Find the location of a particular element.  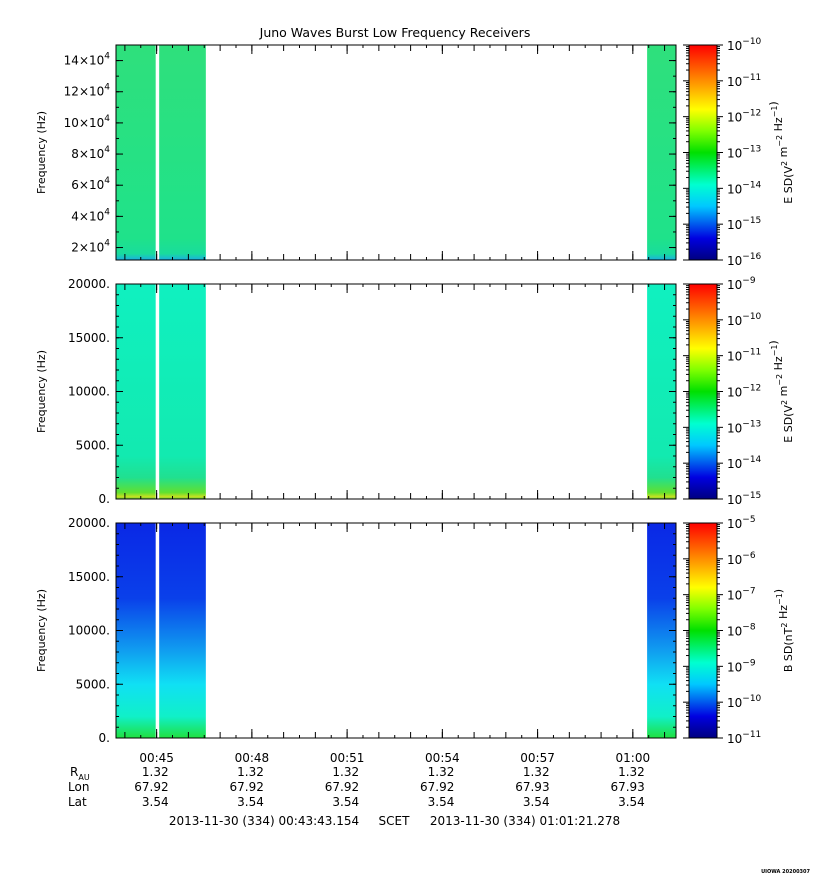

colorbar-tick-label: 10⁻⁶ is located at coordinates (741, 559).